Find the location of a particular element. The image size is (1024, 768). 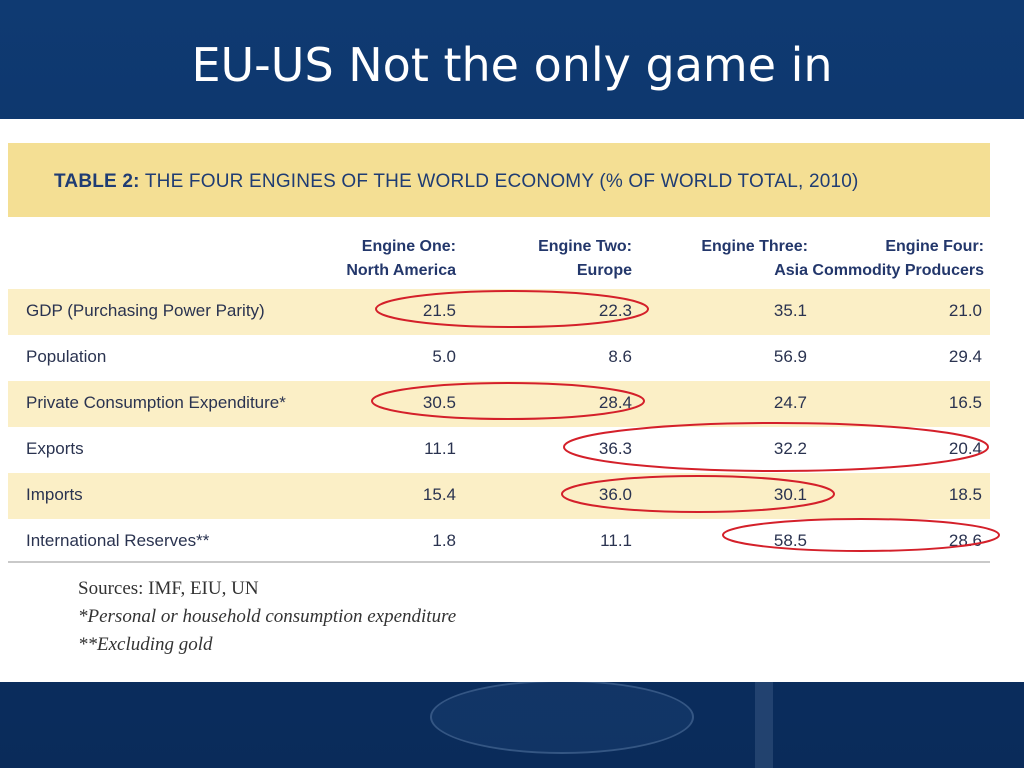

table-cell: 56.9 is located at coordinates (790, 356).